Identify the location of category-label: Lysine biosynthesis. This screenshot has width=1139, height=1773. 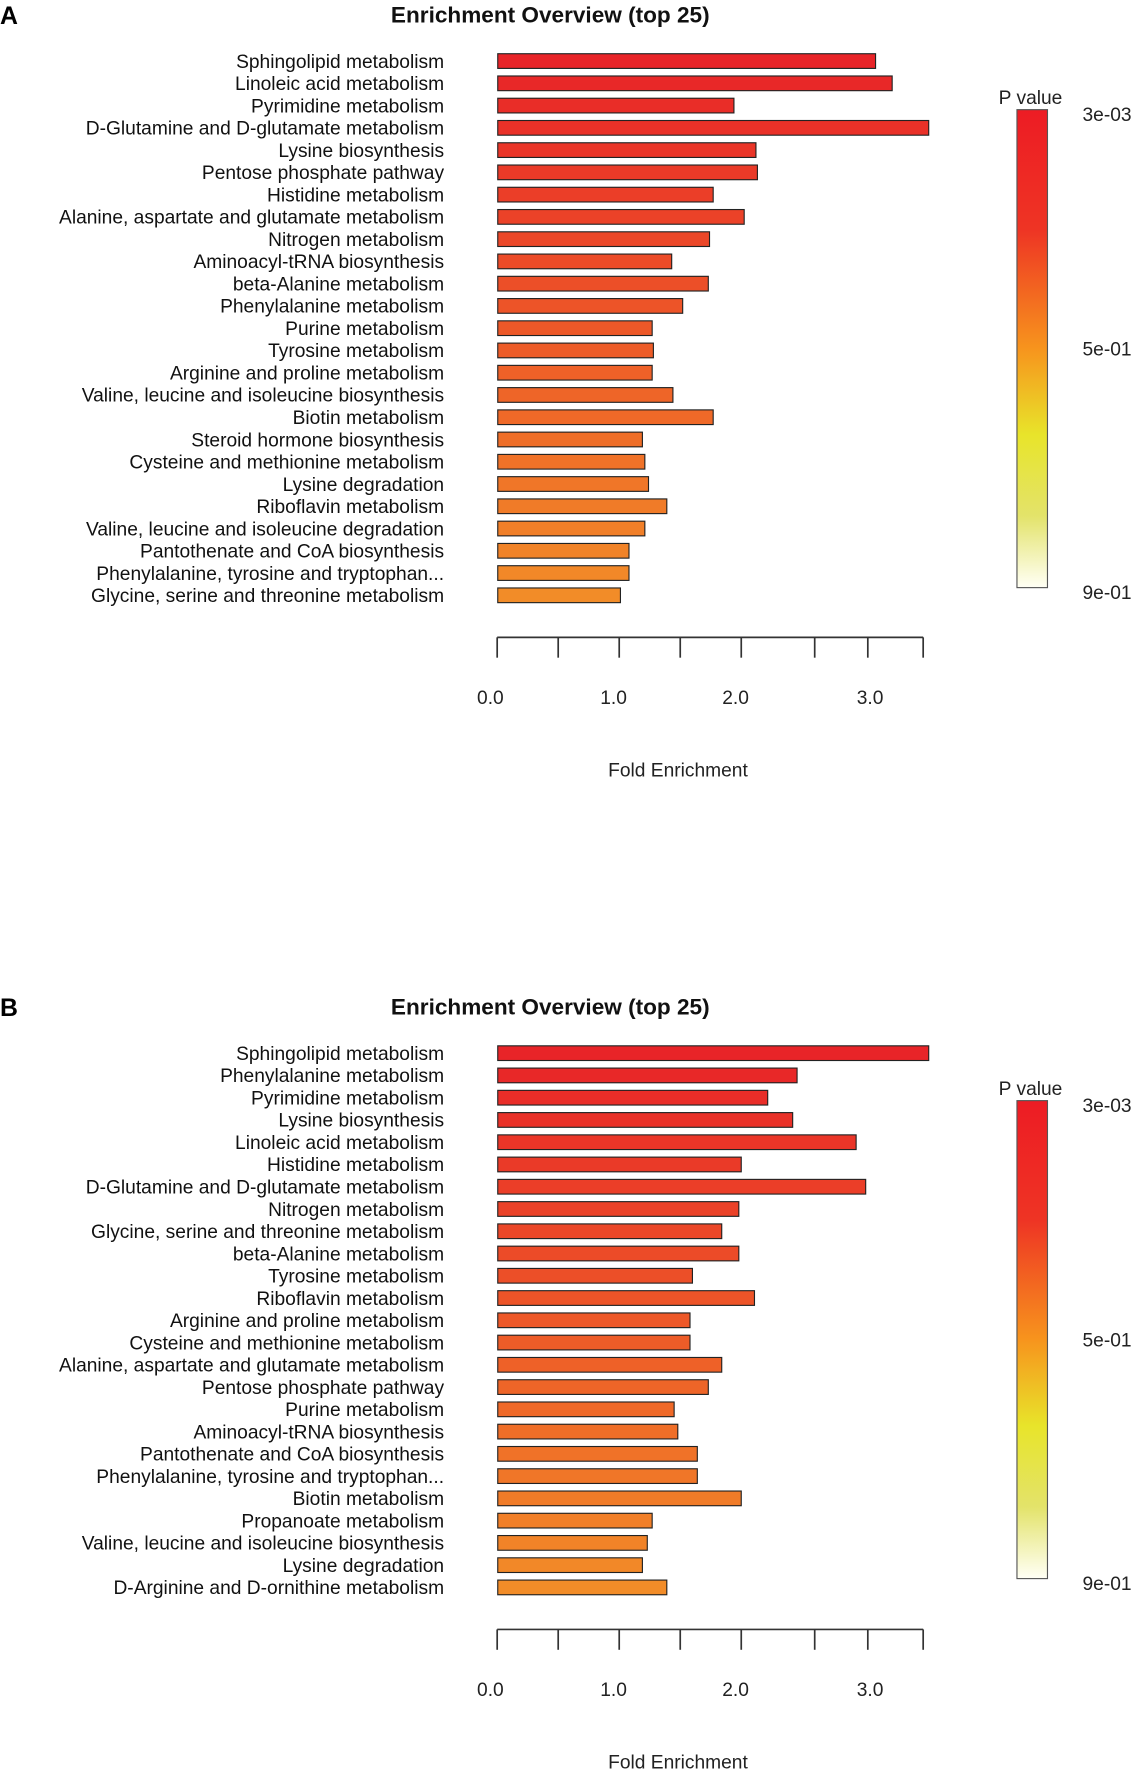
(361, 151).